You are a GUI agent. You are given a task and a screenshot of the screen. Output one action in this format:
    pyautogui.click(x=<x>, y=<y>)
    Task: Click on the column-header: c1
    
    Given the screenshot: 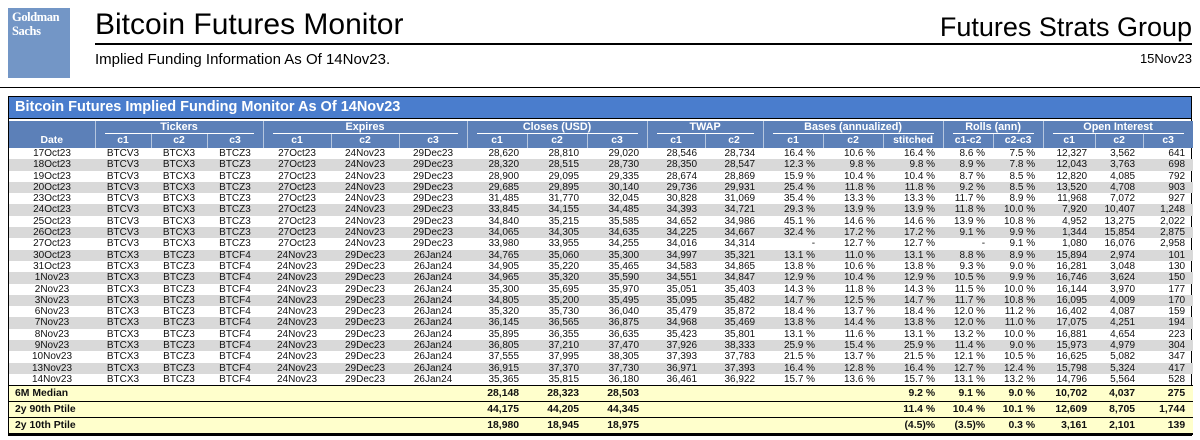 What is the action you would take?
    pyautogui.click(x=123, y=141)
    